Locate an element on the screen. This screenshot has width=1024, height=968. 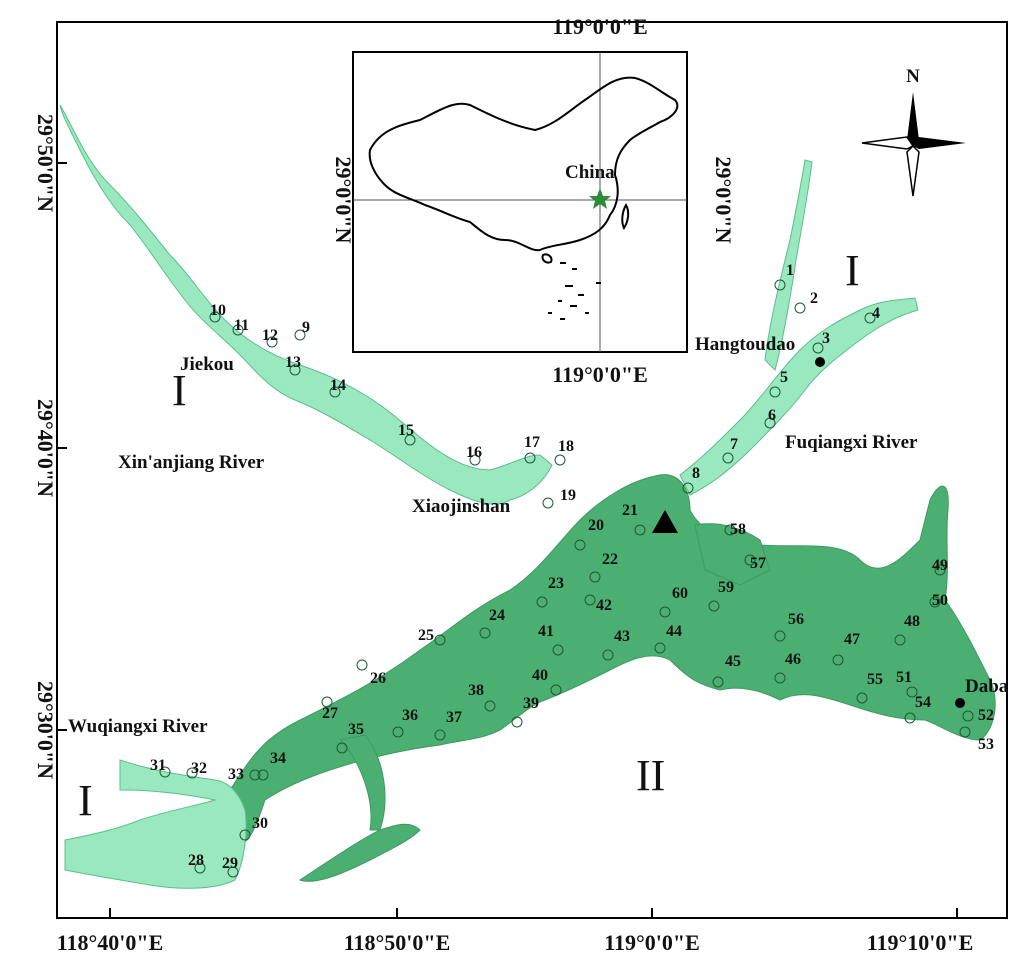
sampling-site-label: 34 is located at coordinates (278, 758).